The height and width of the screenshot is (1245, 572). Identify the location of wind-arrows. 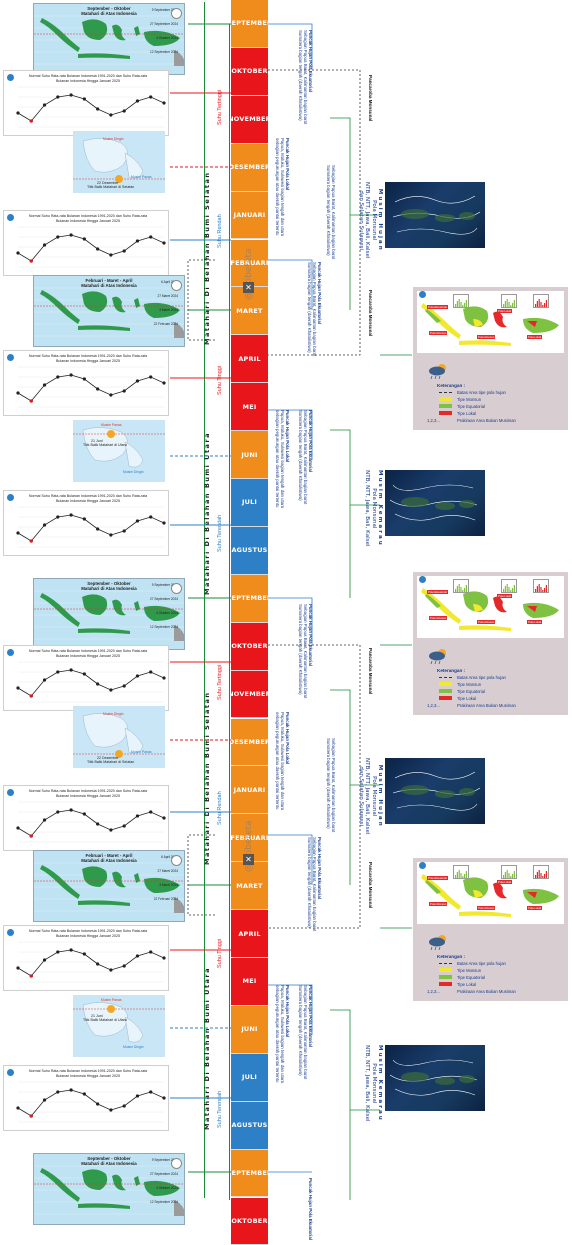
(435, 791).